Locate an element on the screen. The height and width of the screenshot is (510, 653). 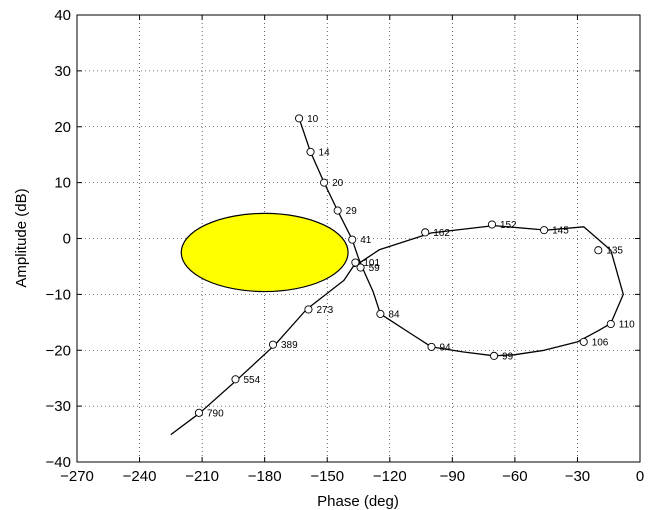
data-point-label: 790 is located at coordinates (215, 413).